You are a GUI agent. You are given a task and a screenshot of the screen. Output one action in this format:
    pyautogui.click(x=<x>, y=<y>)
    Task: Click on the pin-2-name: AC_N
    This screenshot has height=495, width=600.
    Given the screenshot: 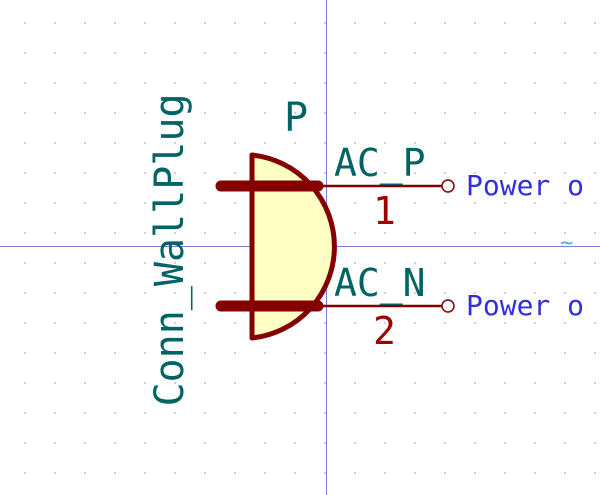 What is the action you would take?
    pyautogui.click(x=380, y=283)
    